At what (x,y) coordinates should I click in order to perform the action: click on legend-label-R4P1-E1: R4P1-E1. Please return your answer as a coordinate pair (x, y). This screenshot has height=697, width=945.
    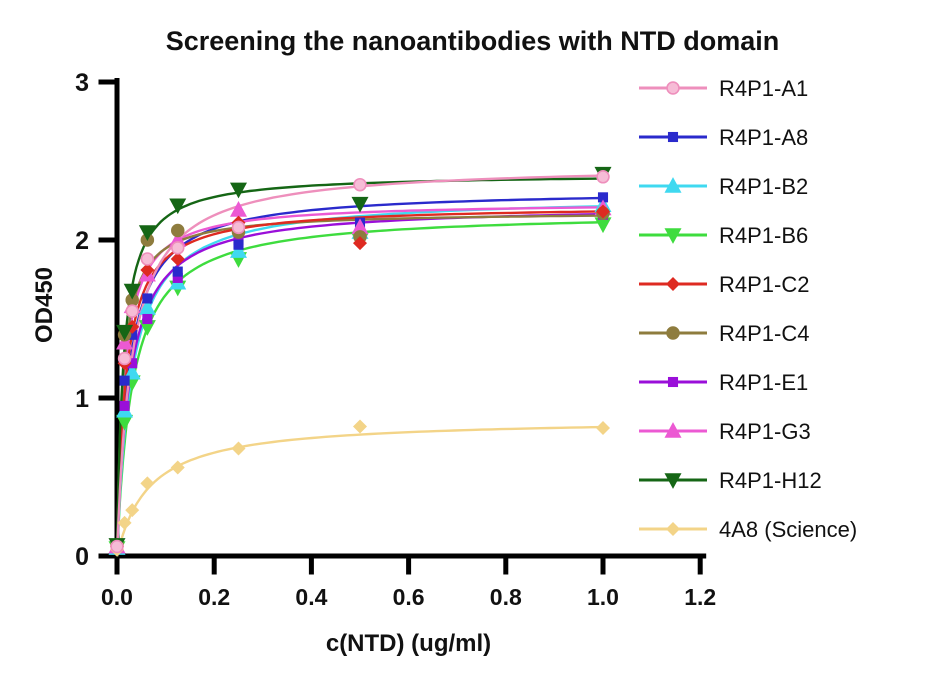
    Looking at the image, I should click on (763, 382).